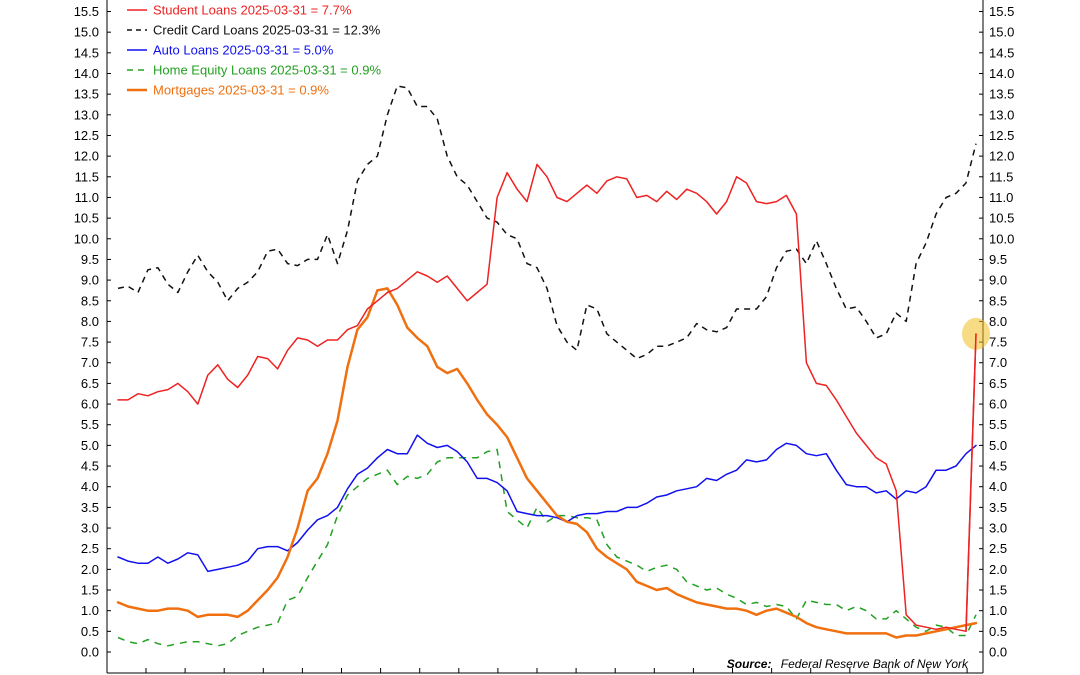  What do you see at coordinates (998, 300) in the screenshot?
I see `y-tick-right-label: 8.5` at bounding box center [998, 300].